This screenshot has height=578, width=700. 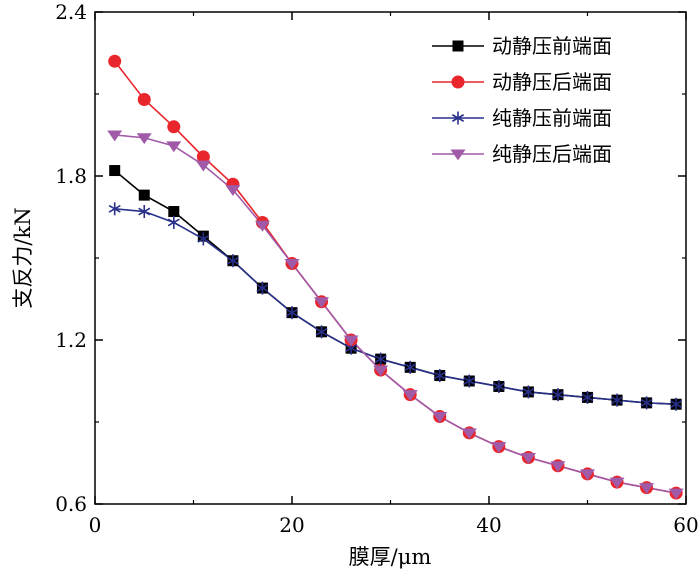 What do you see at coordinates (685, 525) in the screenshot?
I see `x-tick-label: 60` at bounding box center [685, 525].